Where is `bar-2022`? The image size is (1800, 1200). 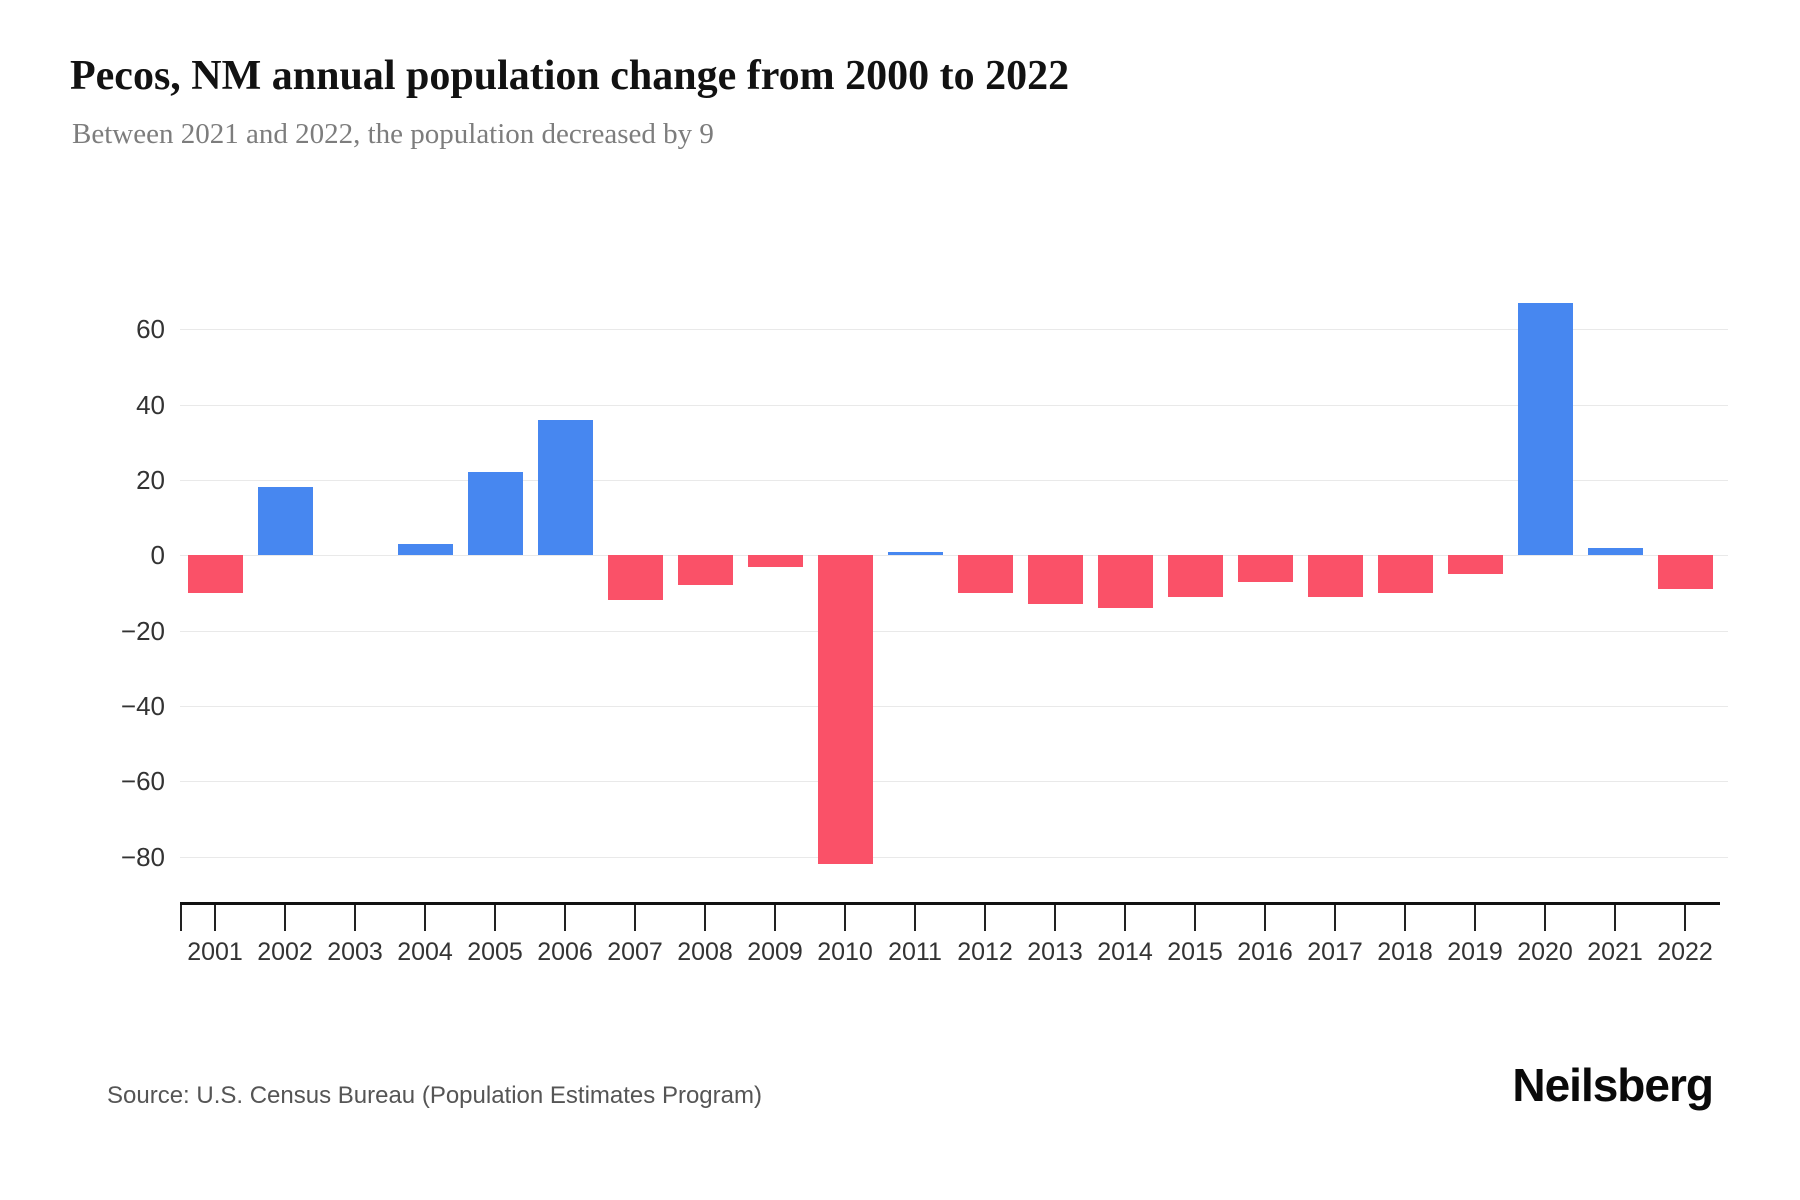 bar-2022 is located at coordinates (1685, 572).